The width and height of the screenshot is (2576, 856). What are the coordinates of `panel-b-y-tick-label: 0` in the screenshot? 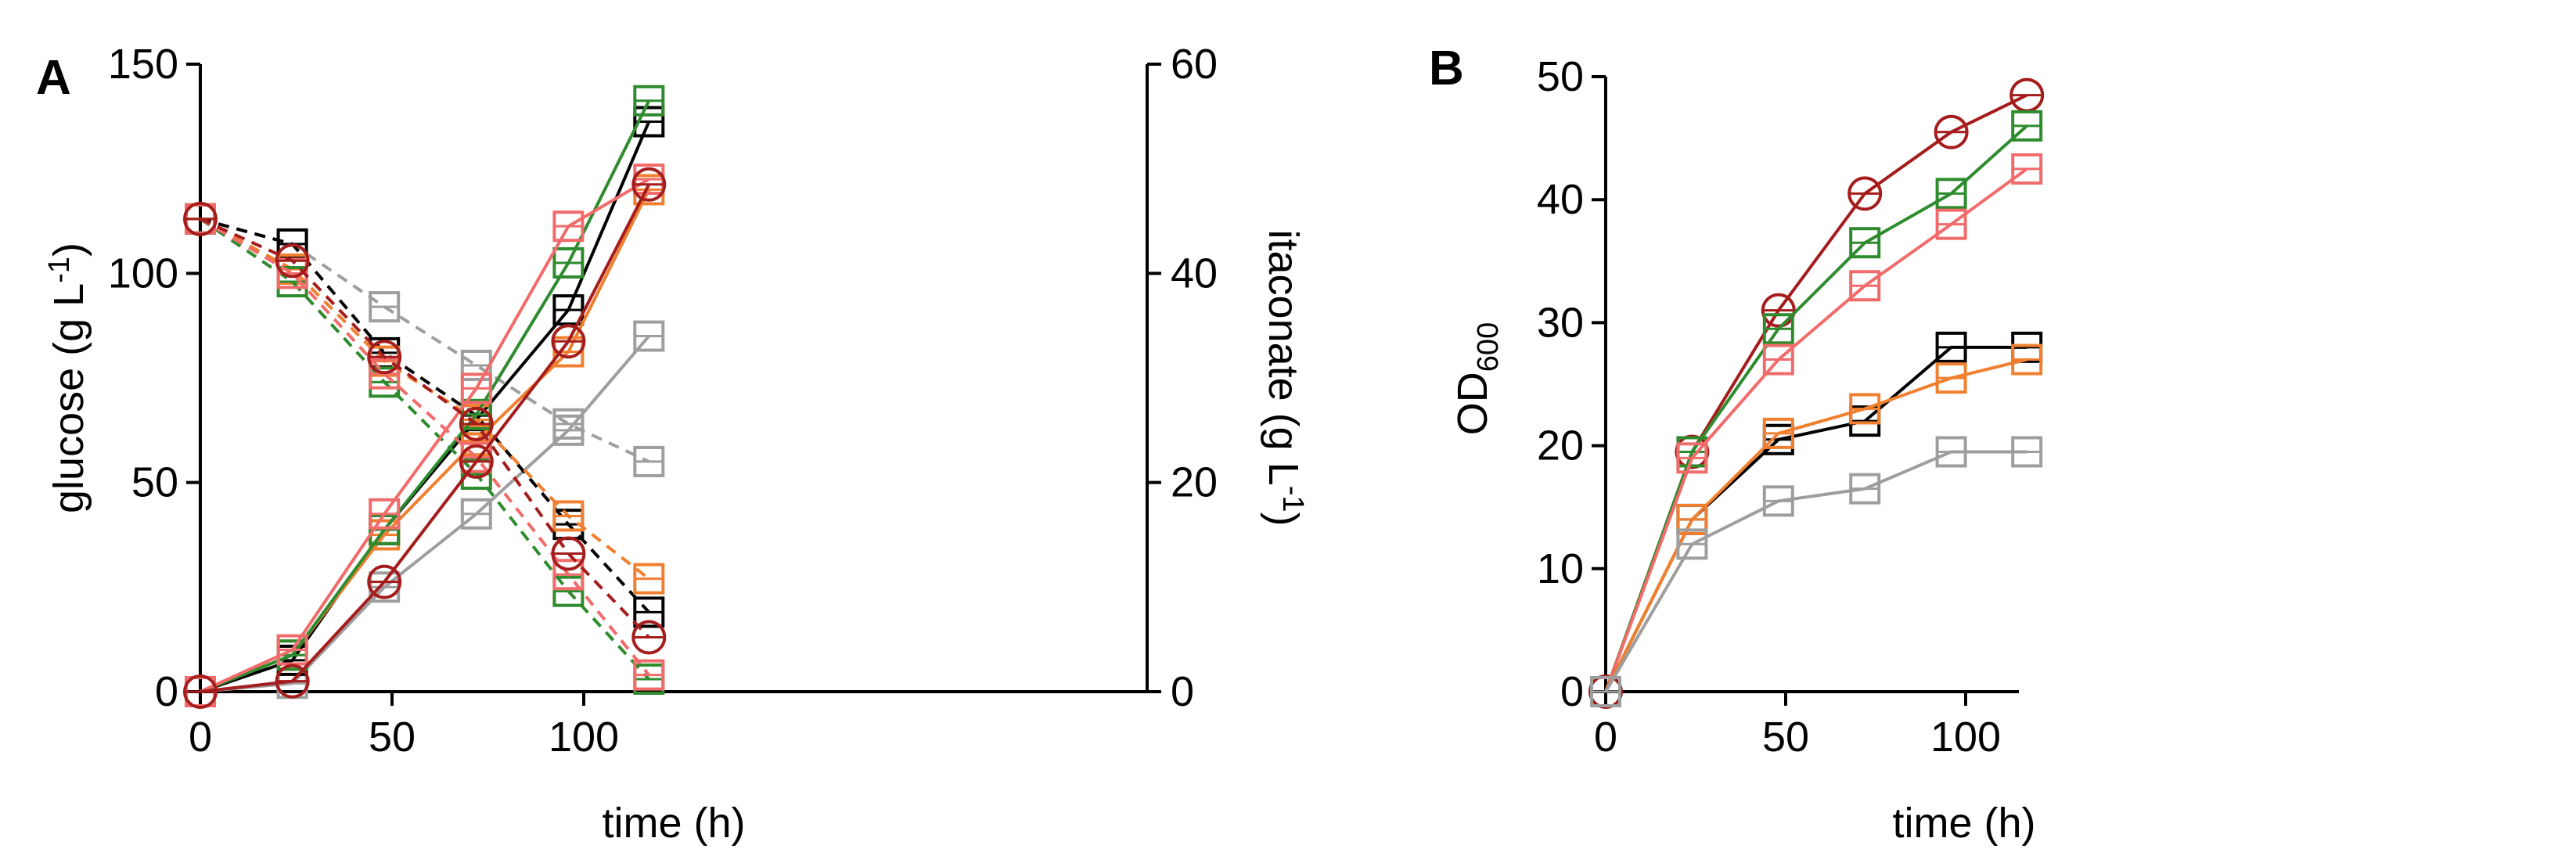 It's located at (1572, 691).